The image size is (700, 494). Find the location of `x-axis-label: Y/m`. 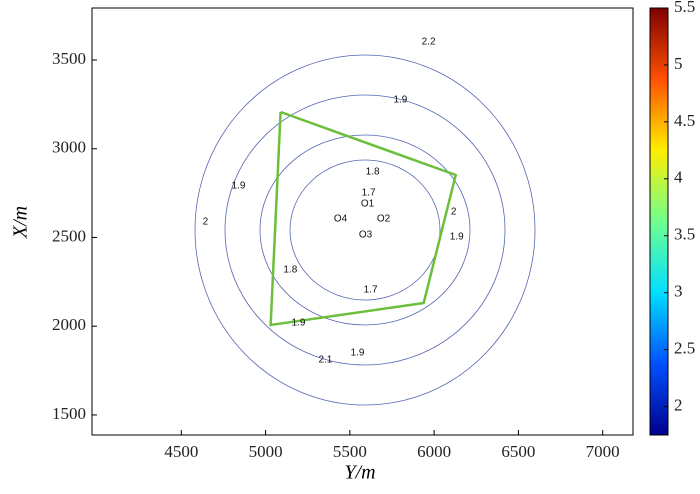

x-axis-label: Y/m is located at coordinates (359, 473).